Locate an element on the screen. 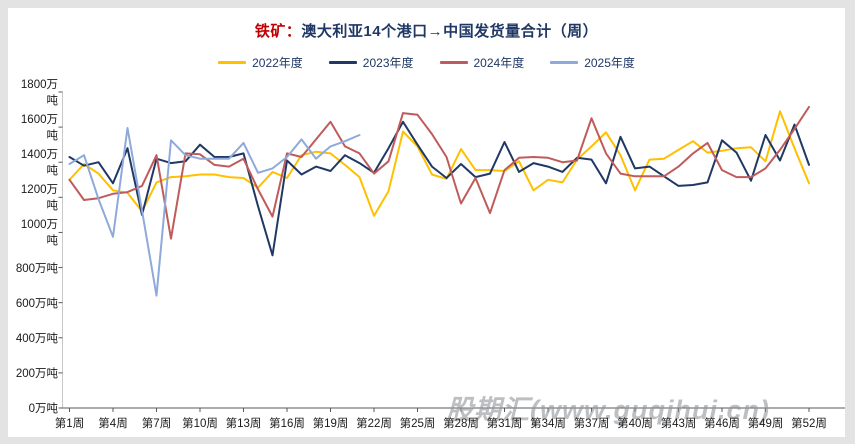 The height and width of the screenshot is (444, 855). watermark: 股期汇(www.guqihui.cn) is located at coordinates (608, 410).